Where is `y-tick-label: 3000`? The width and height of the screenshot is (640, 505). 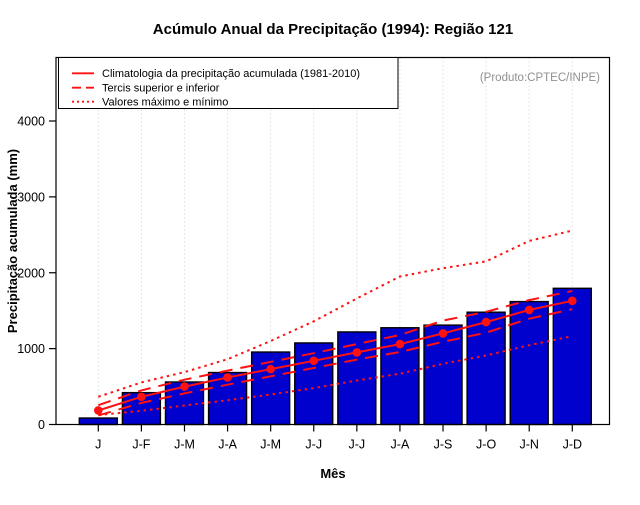 y-tick-label: 3000 is located at coordinates (31, 197).